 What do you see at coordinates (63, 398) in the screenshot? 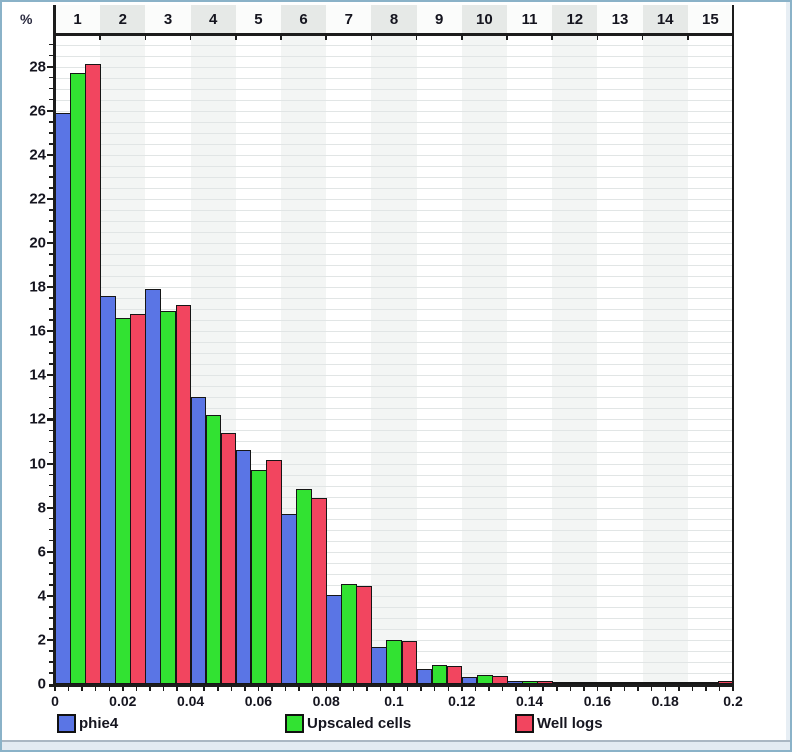
I see `bar-phie4-bin1` at bounding box center [63, 398].